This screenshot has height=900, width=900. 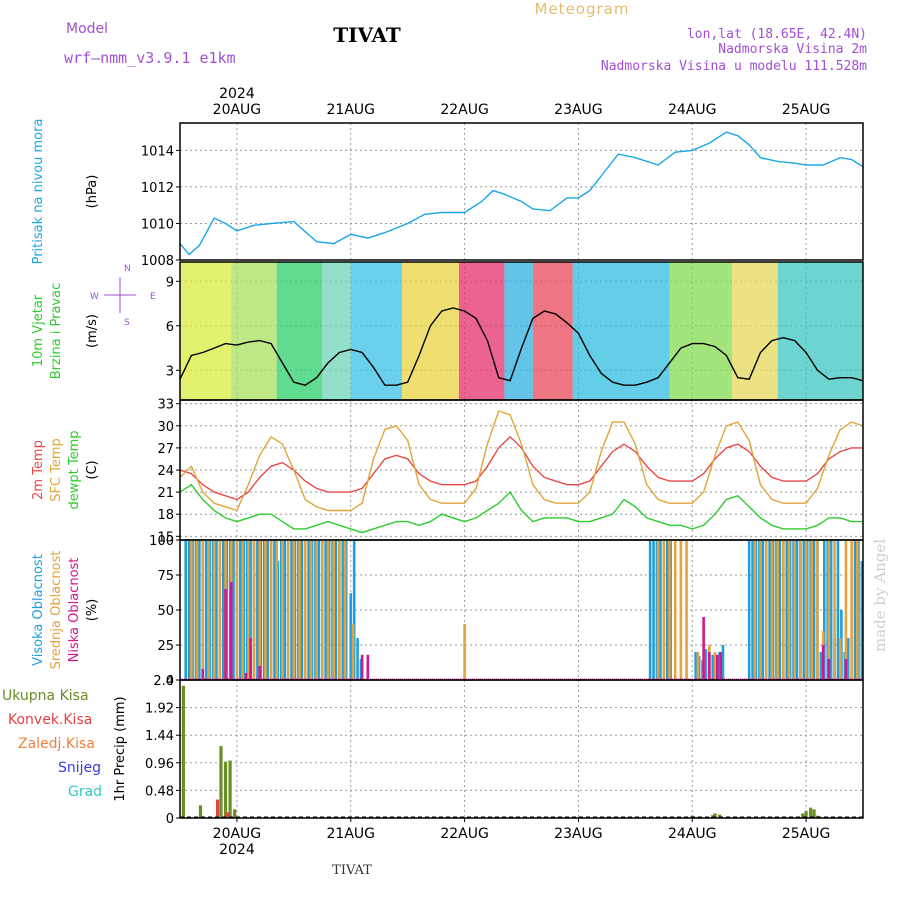 What do you see at coordinates (74, 610) in the screenshot?
I see `panel-ylabel: Niska Oblacnost` at bounding box center [74, 610].